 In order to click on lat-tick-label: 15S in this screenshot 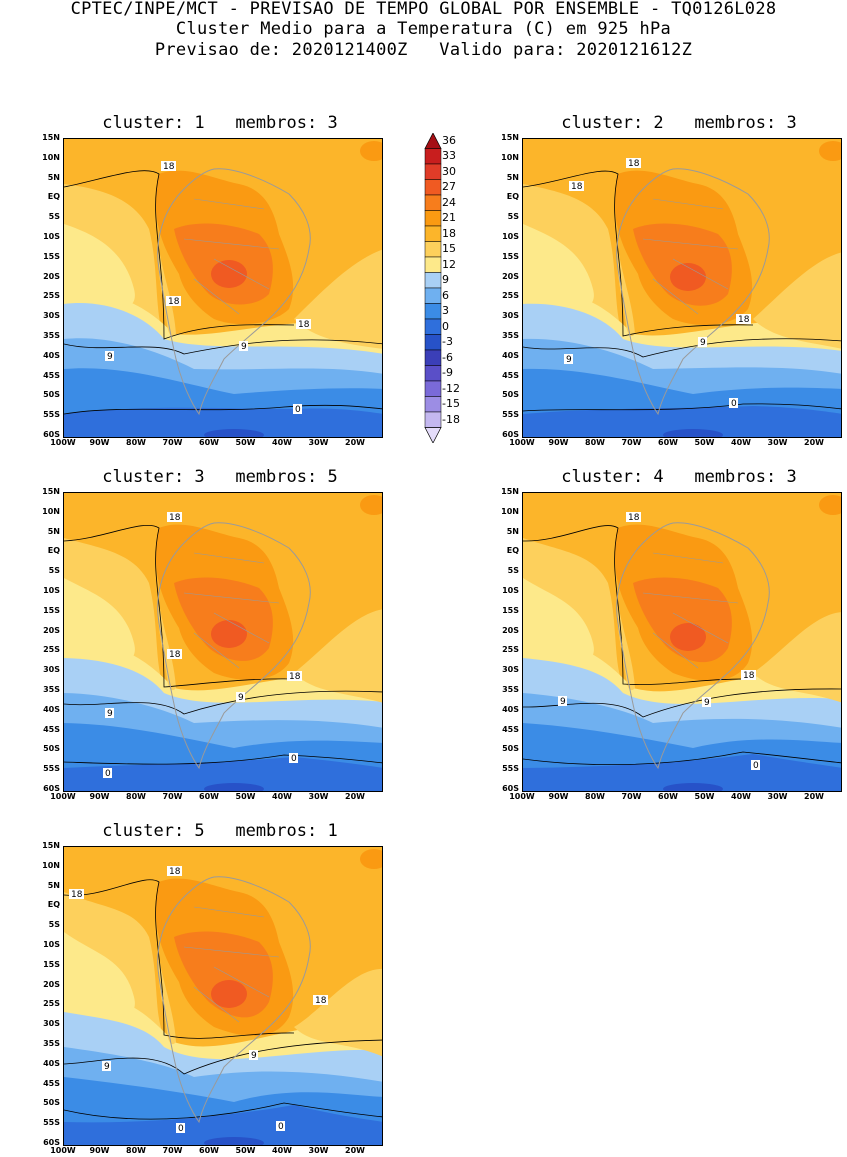, I will do `click(510, 610)`.